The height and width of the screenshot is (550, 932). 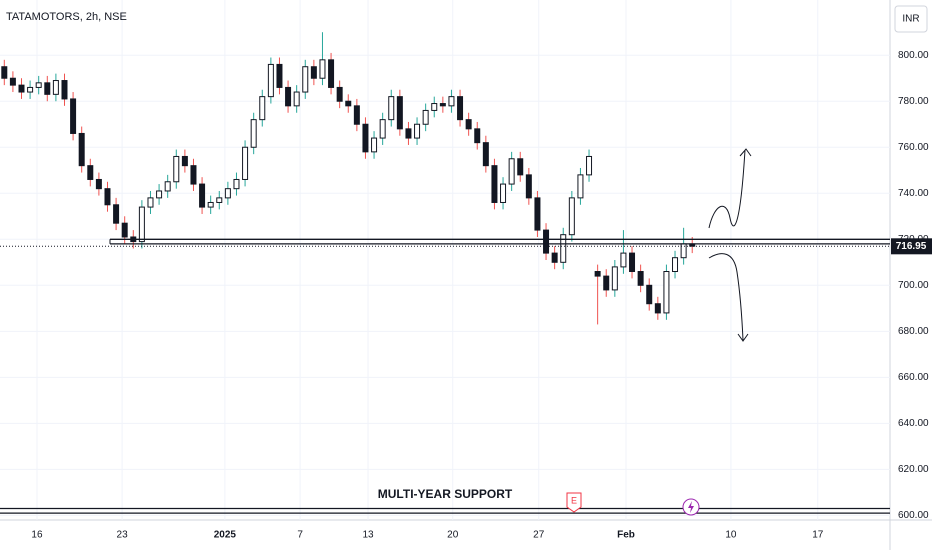 What do you see at coordinates (225, 535) in the screenshot?
I see `x-tick-label: 2025` at bounding box center [225, 535].